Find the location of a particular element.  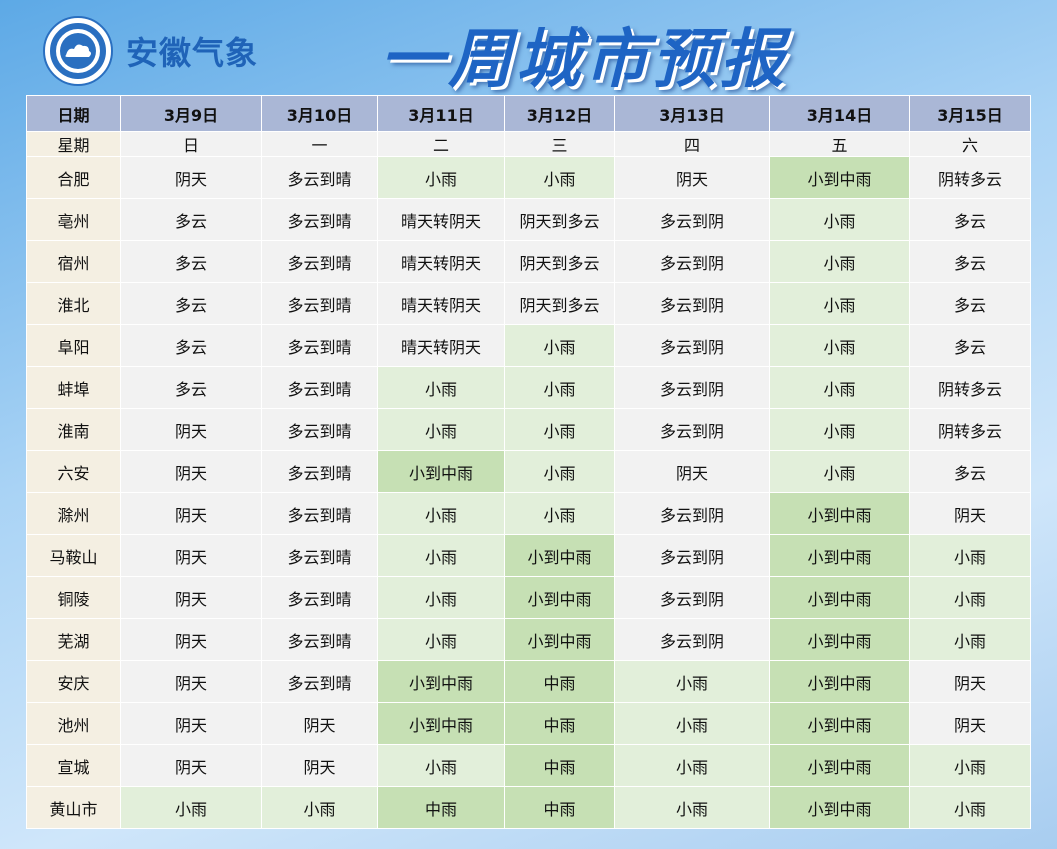

brand: 安徽气象 is located at coordinates (192, 53).